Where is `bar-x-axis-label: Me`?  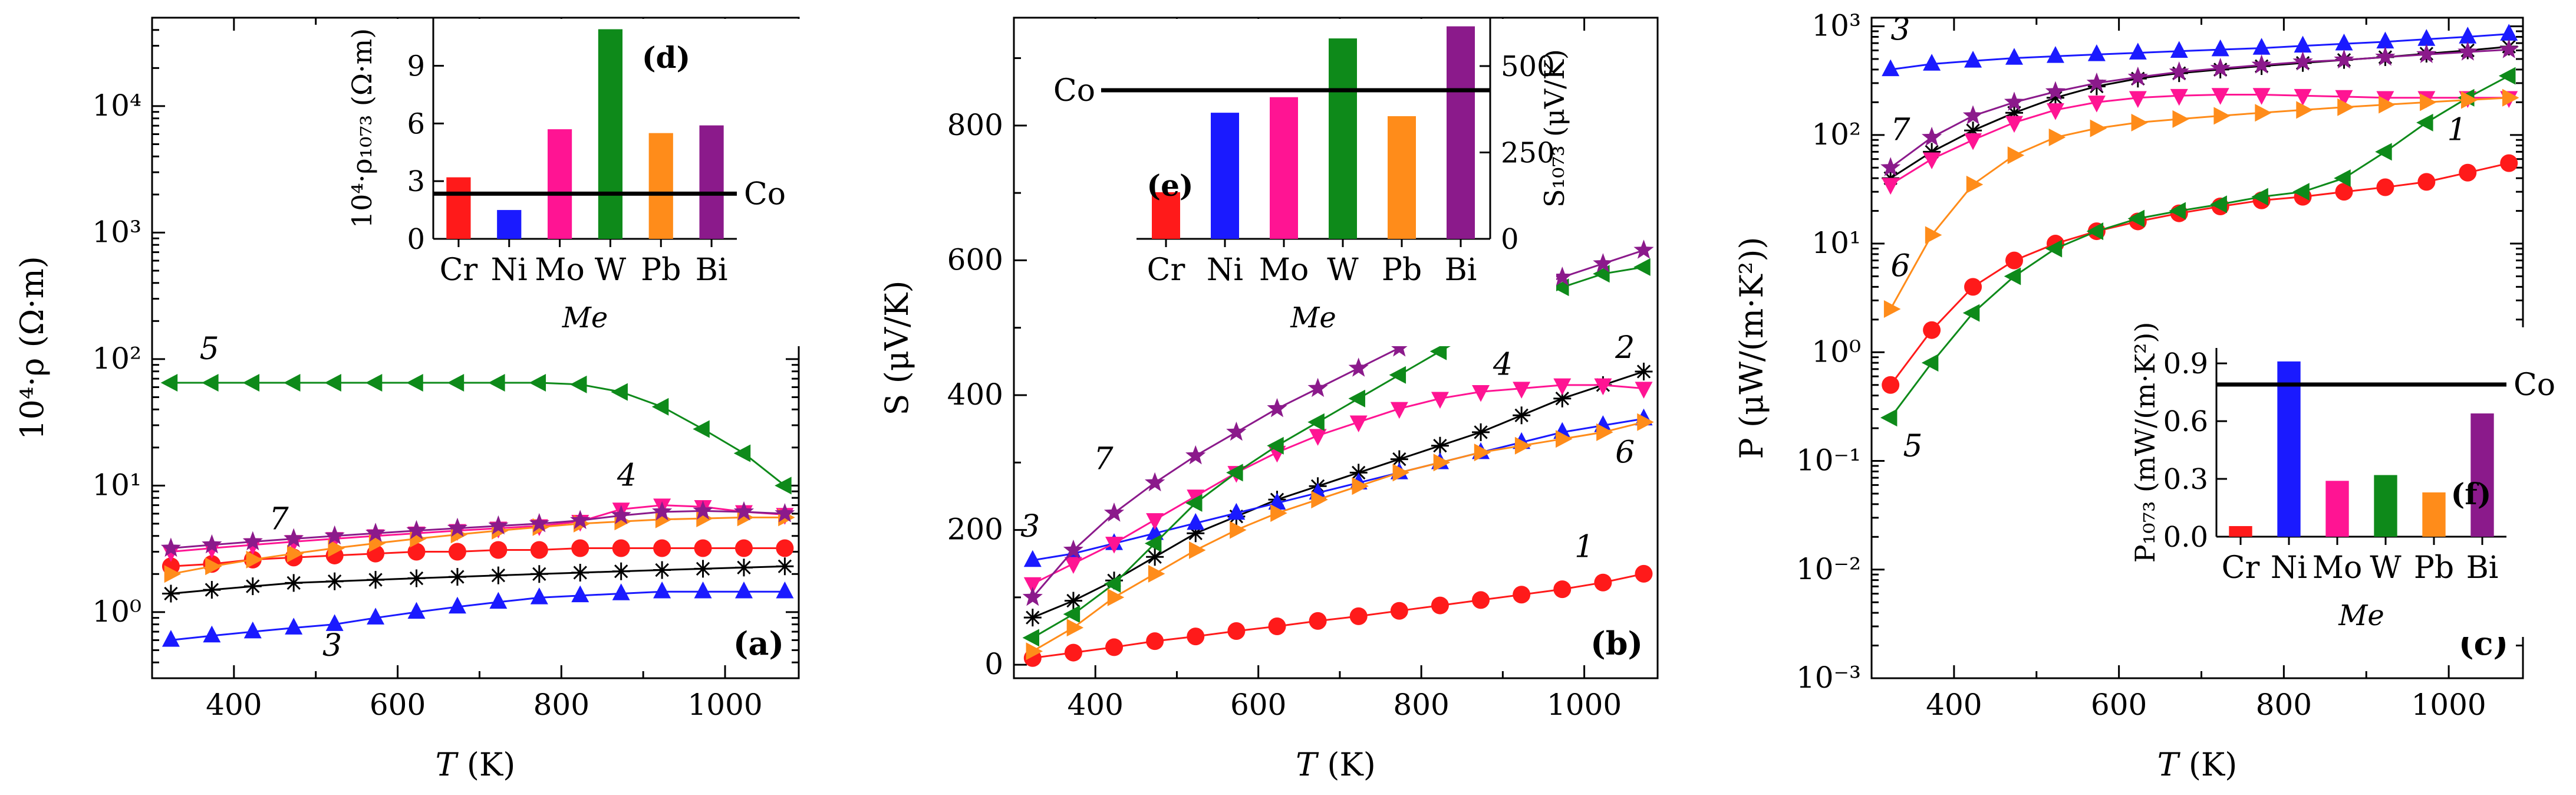 bar-x-axis-label: Me is located at coordinates (585, 318).